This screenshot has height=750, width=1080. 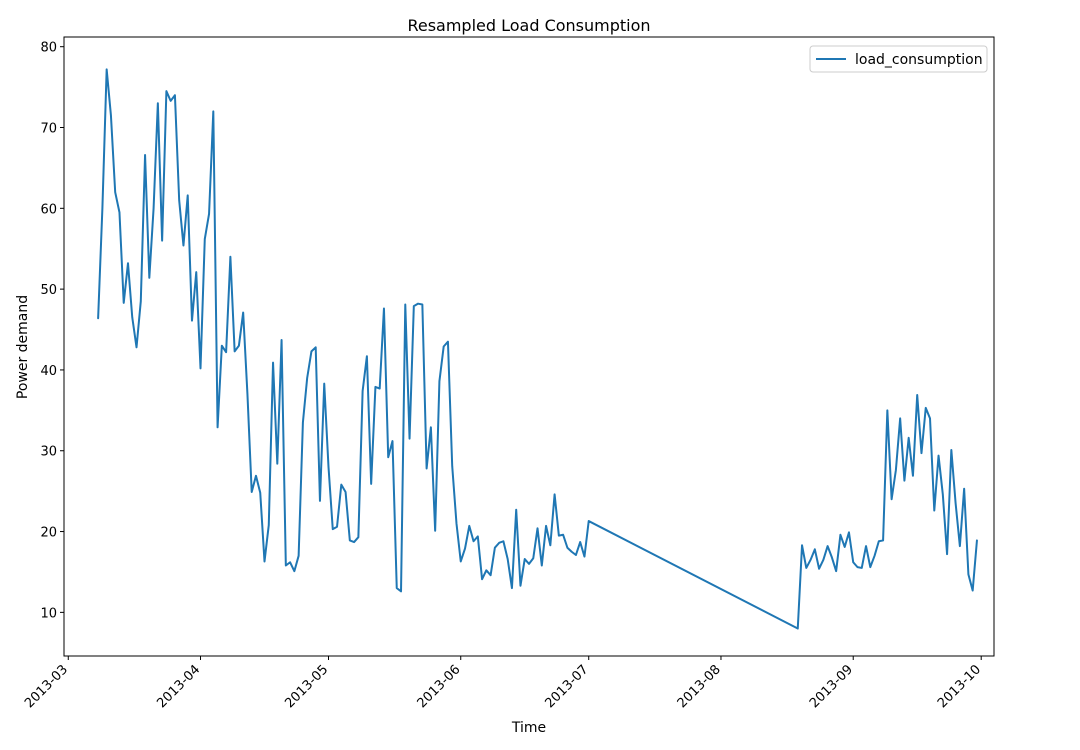 What do you see at coordinates (48, 209) in the screenshot?
I see `y-tick-label: 60` at bounding box center [48, 209].